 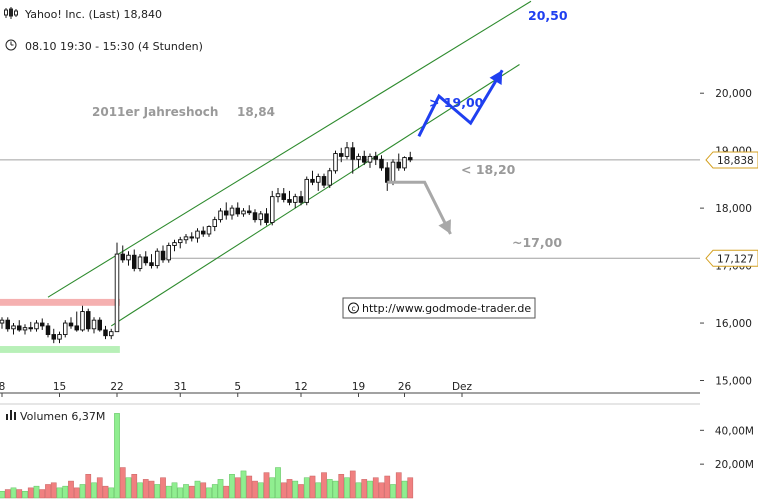 I want to click on x-tick-label: 8, so click(x=2, y=387).